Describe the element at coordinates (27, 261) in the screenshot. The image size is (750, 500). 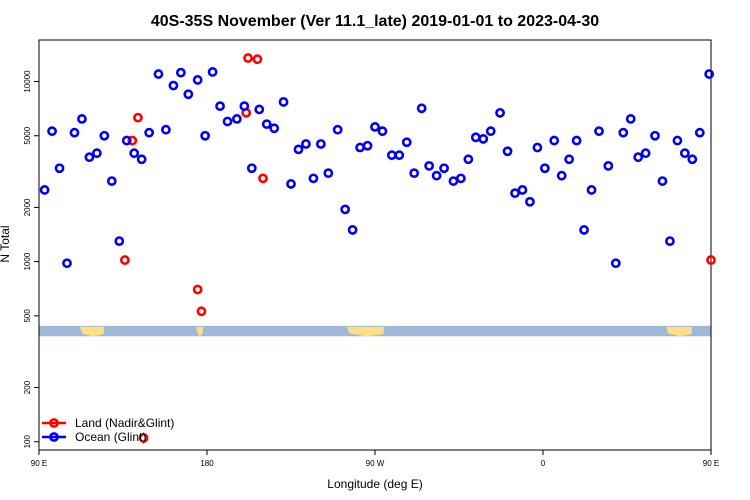
I see `y-tick-label: 1000` at that location.